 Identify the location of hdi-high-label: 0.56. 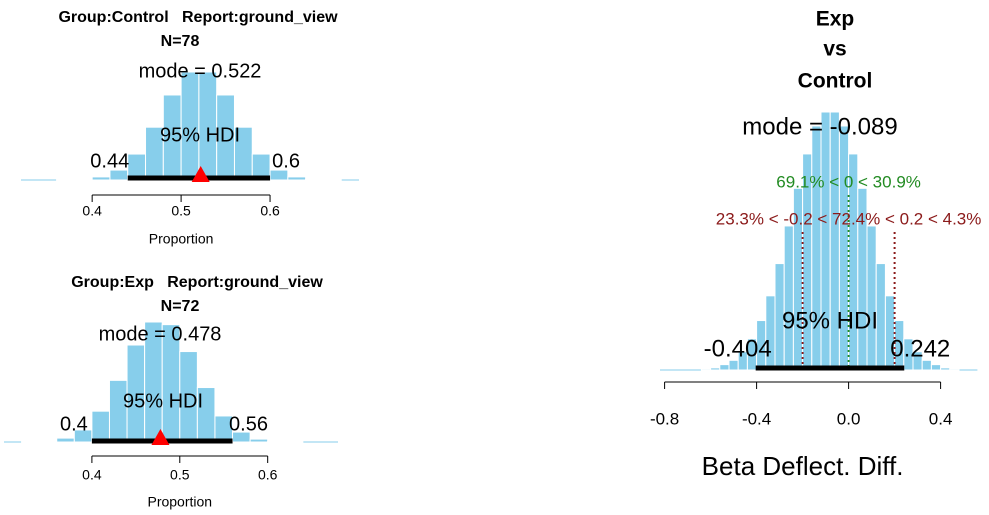
(248, 424).